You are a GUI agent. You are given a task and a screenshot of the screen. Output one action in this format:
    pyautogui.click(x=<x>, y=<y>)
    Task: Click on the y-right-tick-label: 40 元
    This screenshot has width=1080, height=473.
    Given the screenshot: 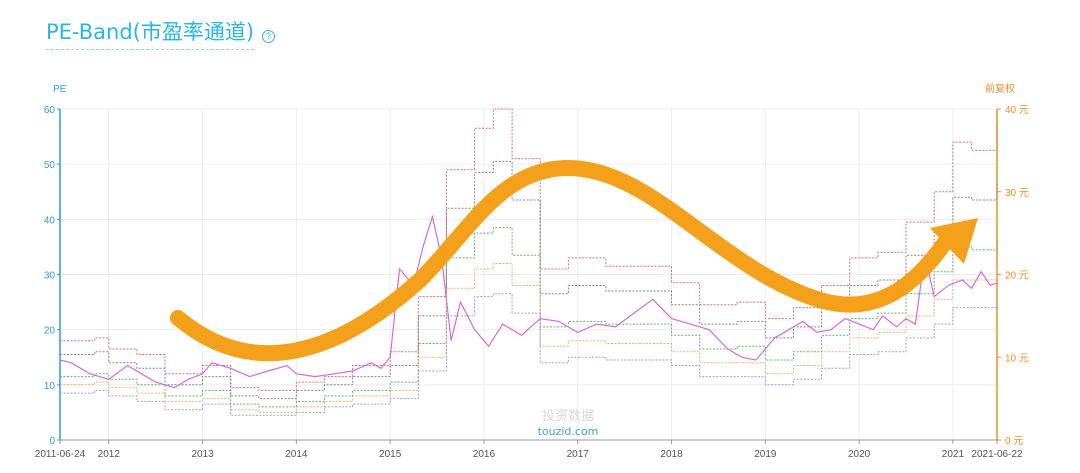 What is the action you would take?
    pyautogui.click(x=1017, y=110)
    